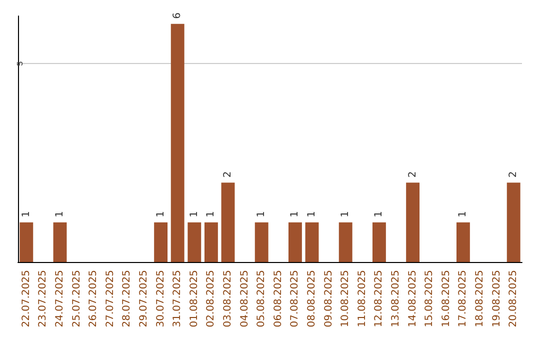 This screenshot has height=340, width=540. Describe the element at coordinates (430, 299) in the screenshot. I see `x-tick-label: 15.08.2025` at that location.